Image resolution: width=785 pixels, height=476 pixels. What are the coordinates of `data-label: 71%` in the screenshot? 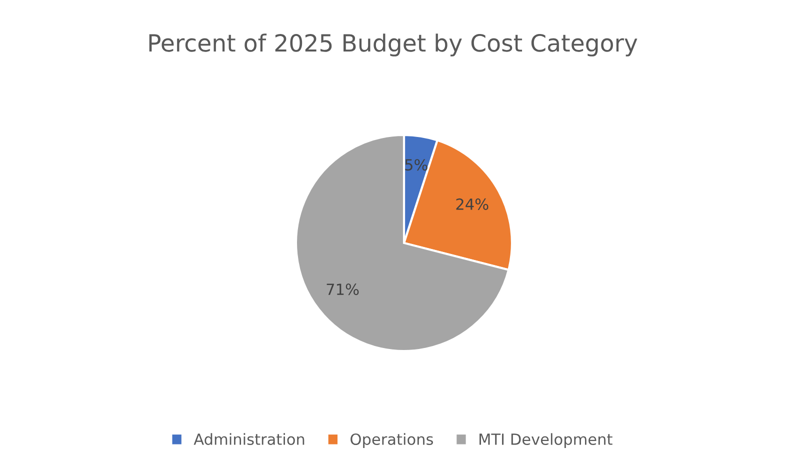 It's located at (342, 290).